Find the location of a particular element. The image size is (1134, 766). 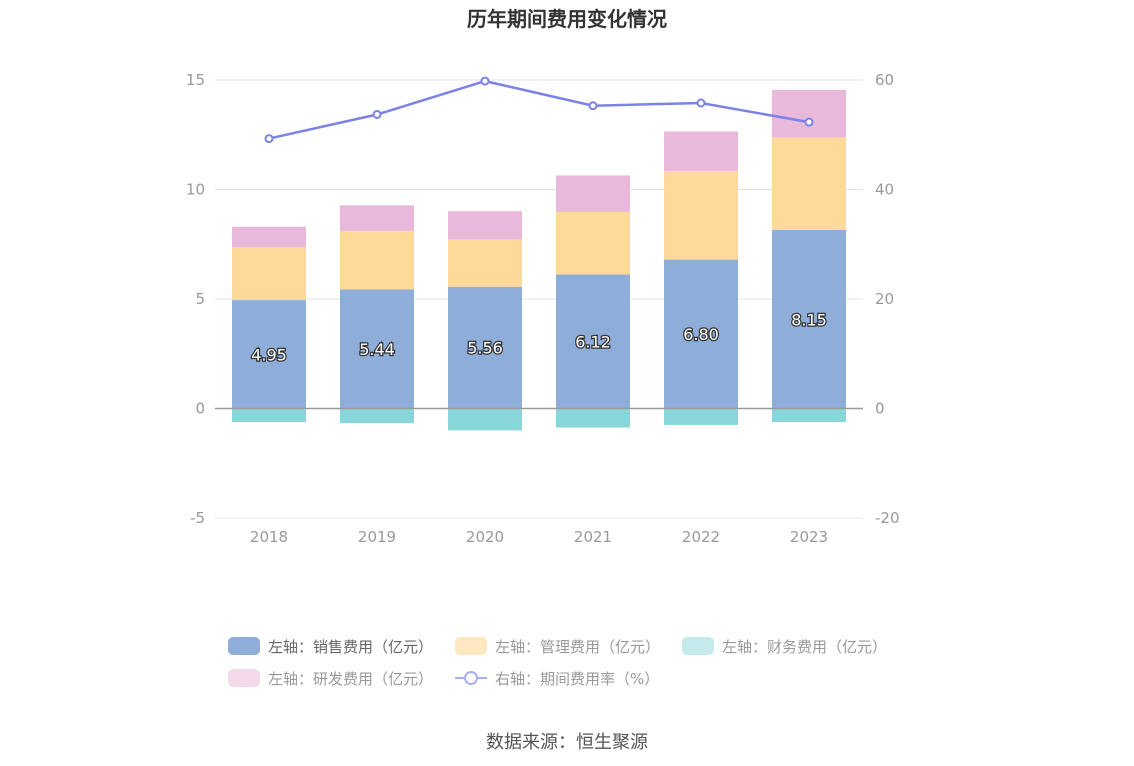

bar-data-label: 8.15 is located at coordinates (809, 319).